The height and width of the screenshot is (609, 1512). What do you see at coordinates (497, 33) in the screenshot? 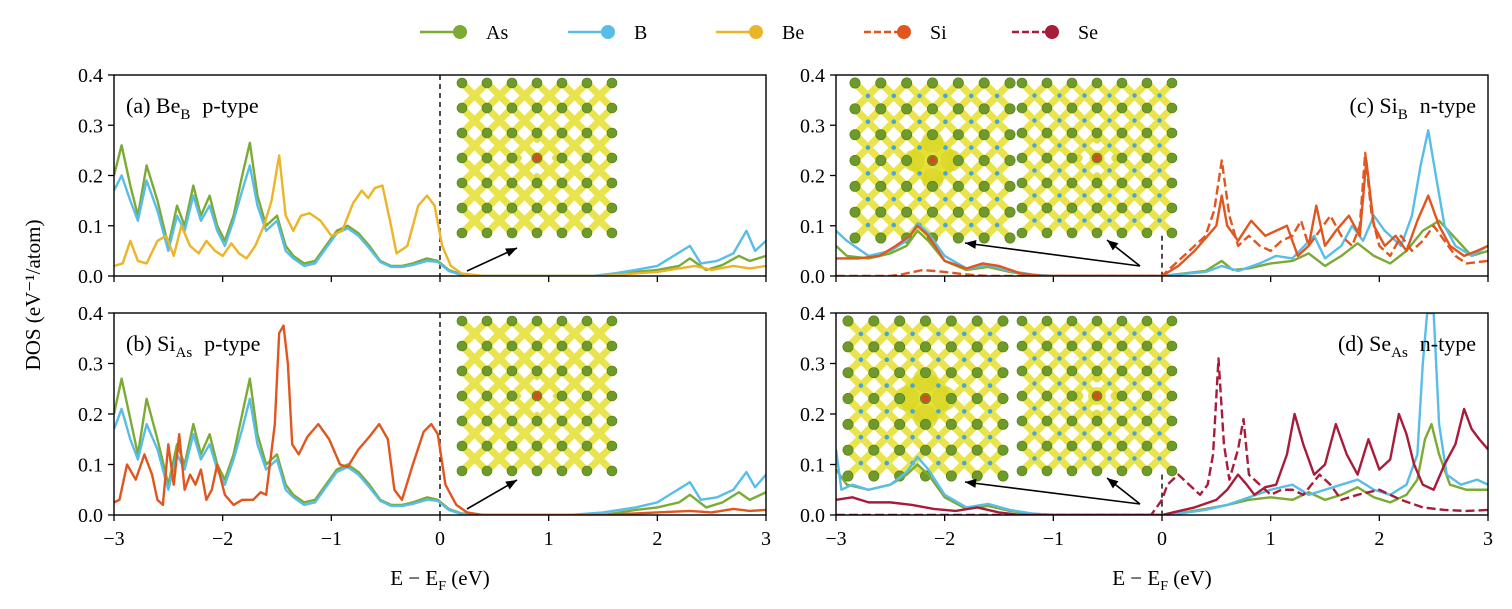
I see `legend-label-As: As` at bounding box center [497, 33].